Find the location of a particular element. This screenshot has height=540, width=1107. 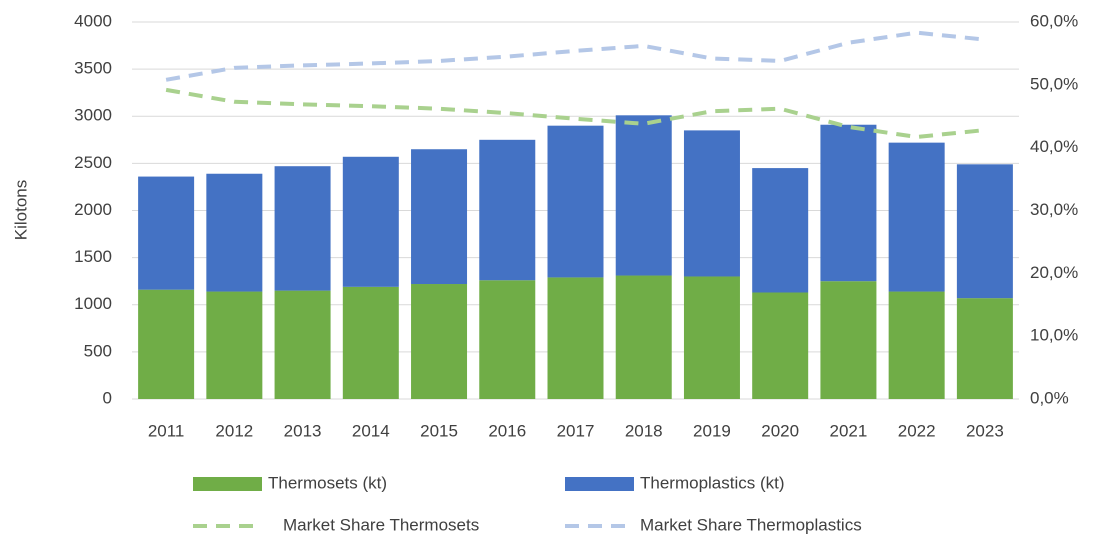

y-tick-label: 1000 is located at coordinates (93, 303).